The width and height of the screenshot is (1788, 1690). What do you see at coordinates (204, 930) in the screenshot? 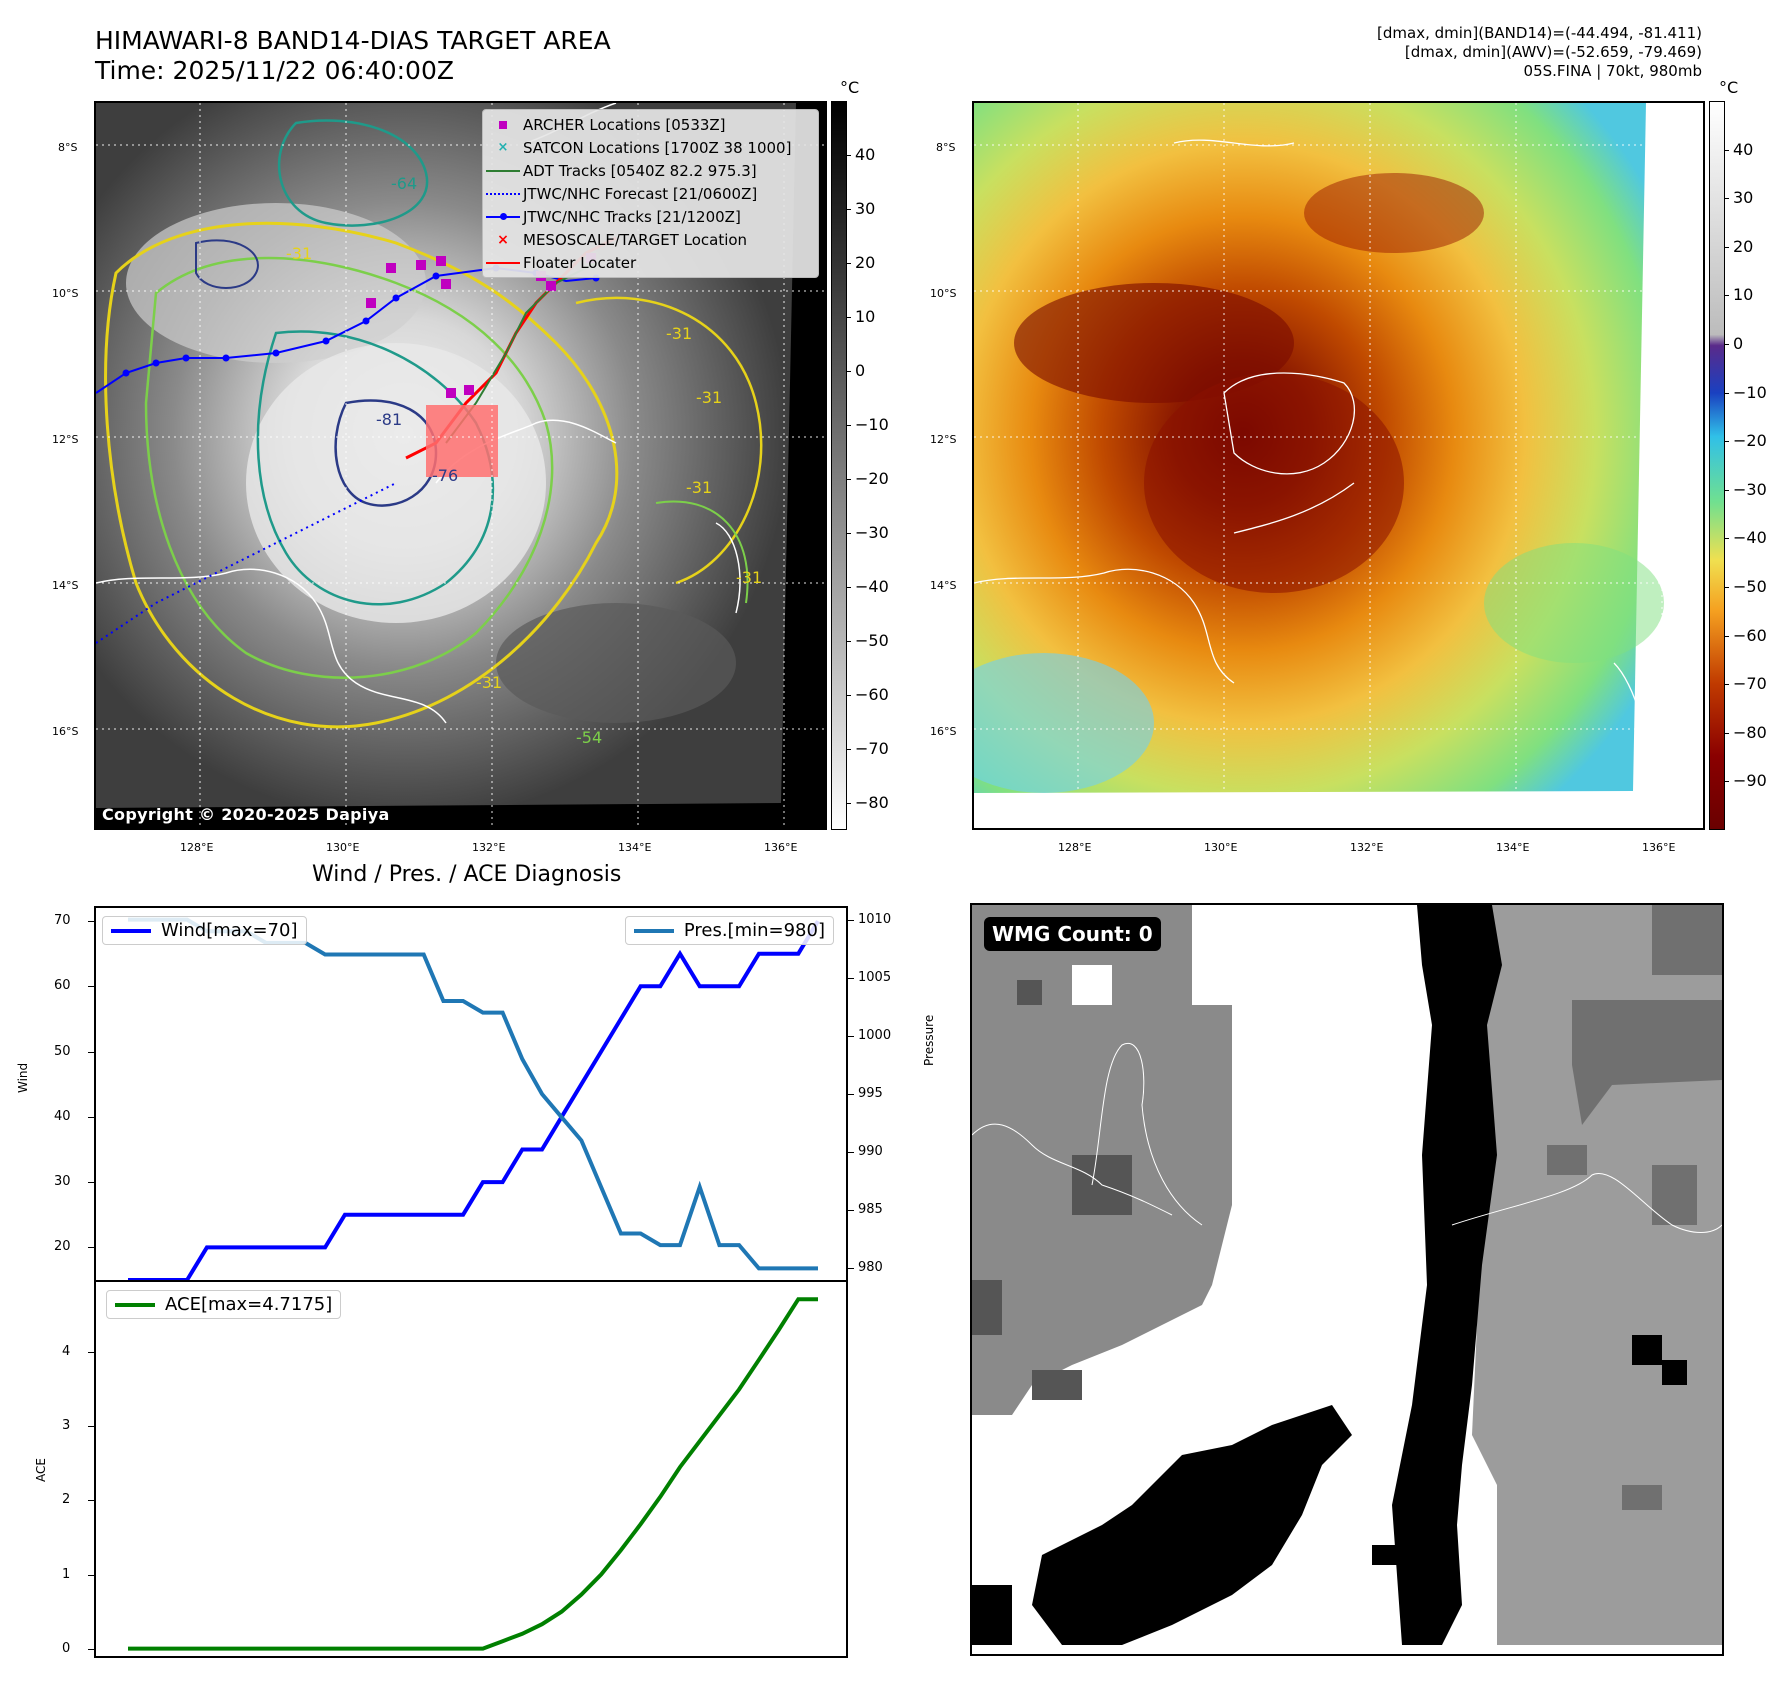
I see `wind-legend: Wind[max=70]` at bounding box center [204, 930].